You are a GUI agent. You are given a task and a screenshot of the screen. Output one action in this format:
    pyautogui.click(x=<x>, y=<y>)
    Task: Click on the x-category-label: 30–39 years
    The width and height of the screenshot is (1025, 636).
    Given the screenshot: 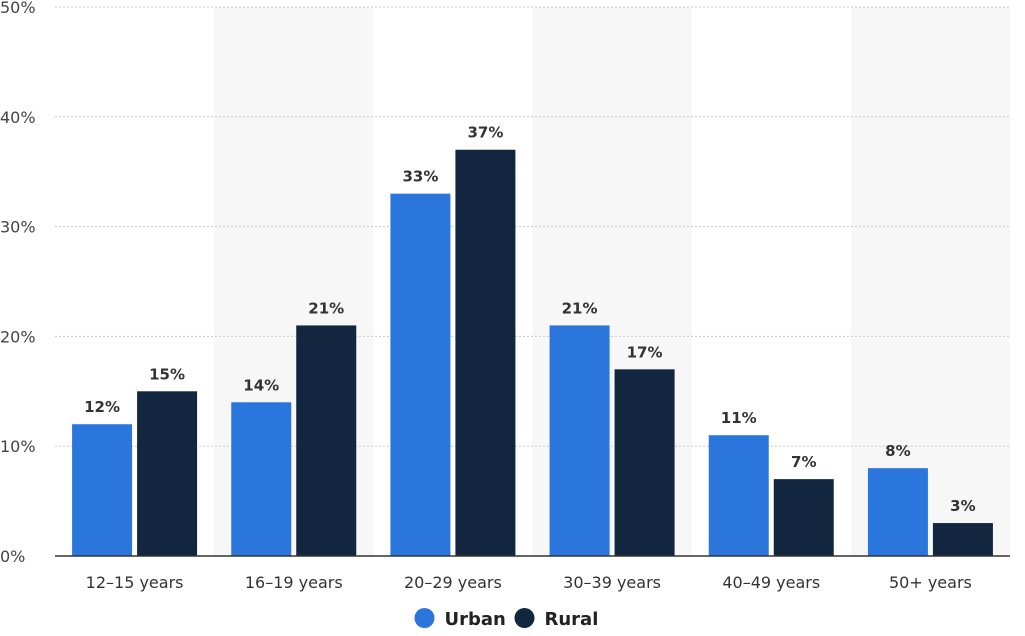 What is the action you would take?
    pyautogui.click(x=612, y=582)
    